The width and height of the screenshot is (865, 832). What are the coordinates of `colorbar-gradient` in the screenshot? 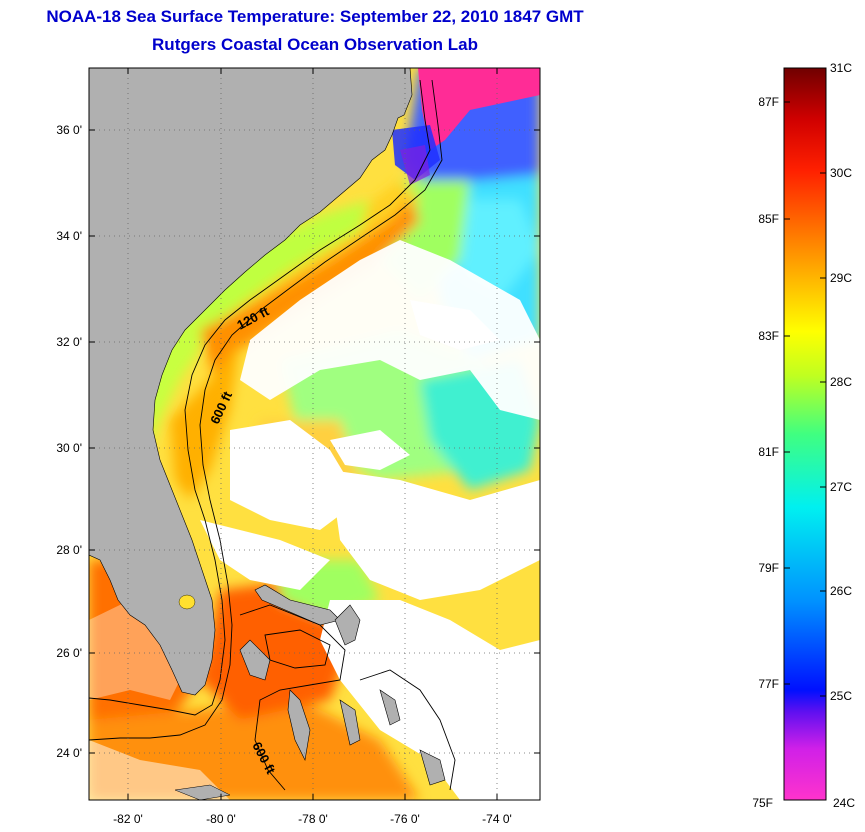 It's located at (805, 434).